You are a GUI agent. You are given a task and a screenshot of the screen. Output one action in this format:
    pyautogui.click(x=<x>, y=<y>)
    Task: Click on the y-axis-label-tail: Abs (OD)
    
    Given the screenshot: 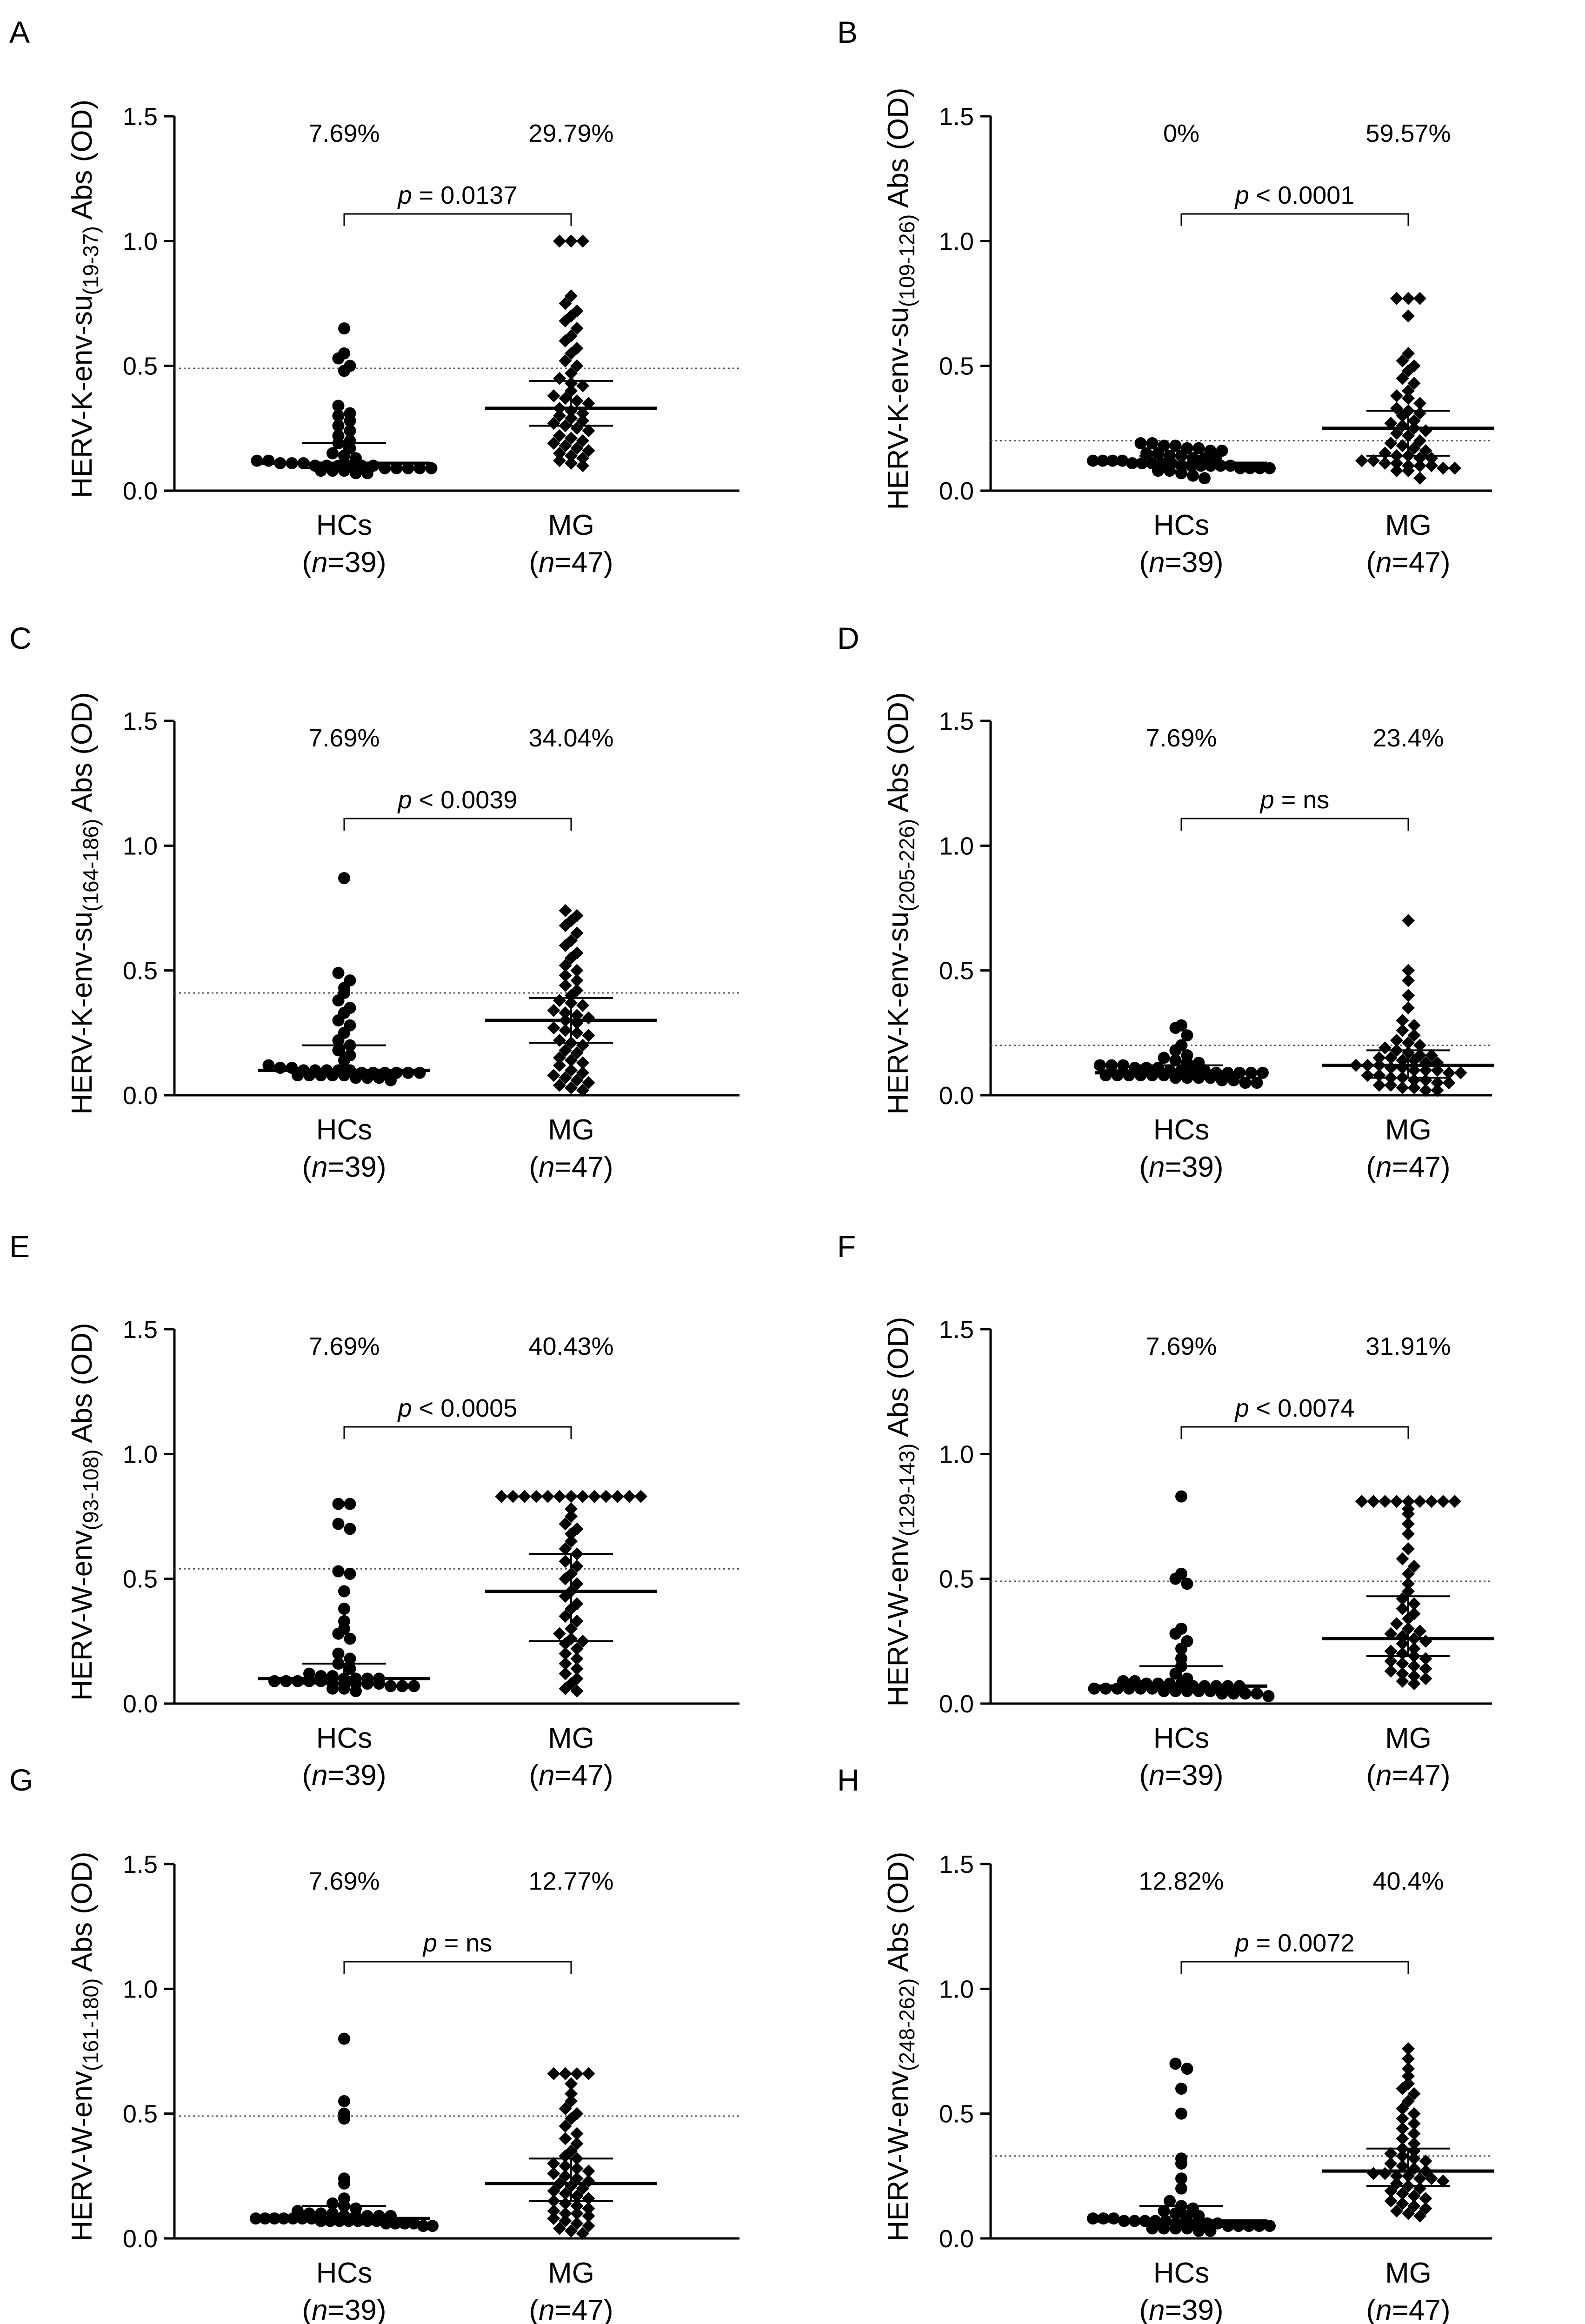 What is the action you would take?
    pyautogui.click(x=898, y=1915)
    